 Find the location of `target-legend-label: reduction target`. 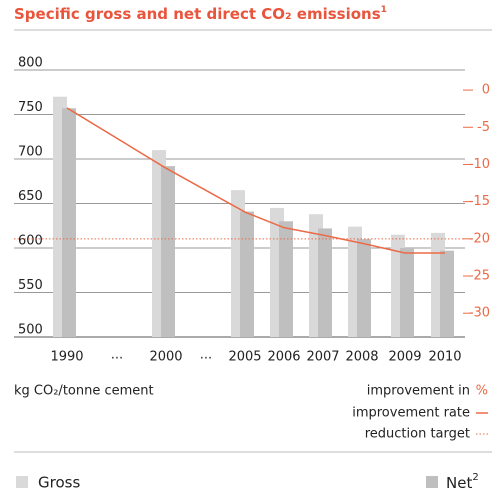

target-legend-label: reduction target is located at coordinates (417, 434).